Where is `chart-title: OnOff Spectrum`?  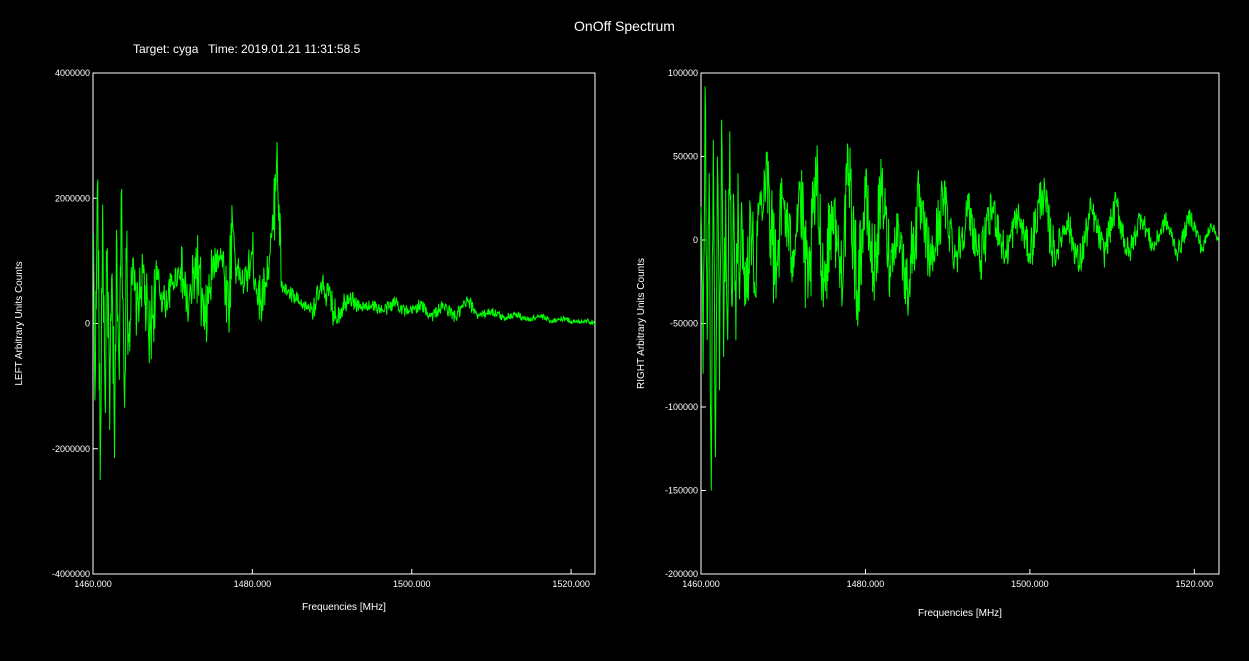
chart-title: OnOff Spectrum is located at coordinates (624, 26).